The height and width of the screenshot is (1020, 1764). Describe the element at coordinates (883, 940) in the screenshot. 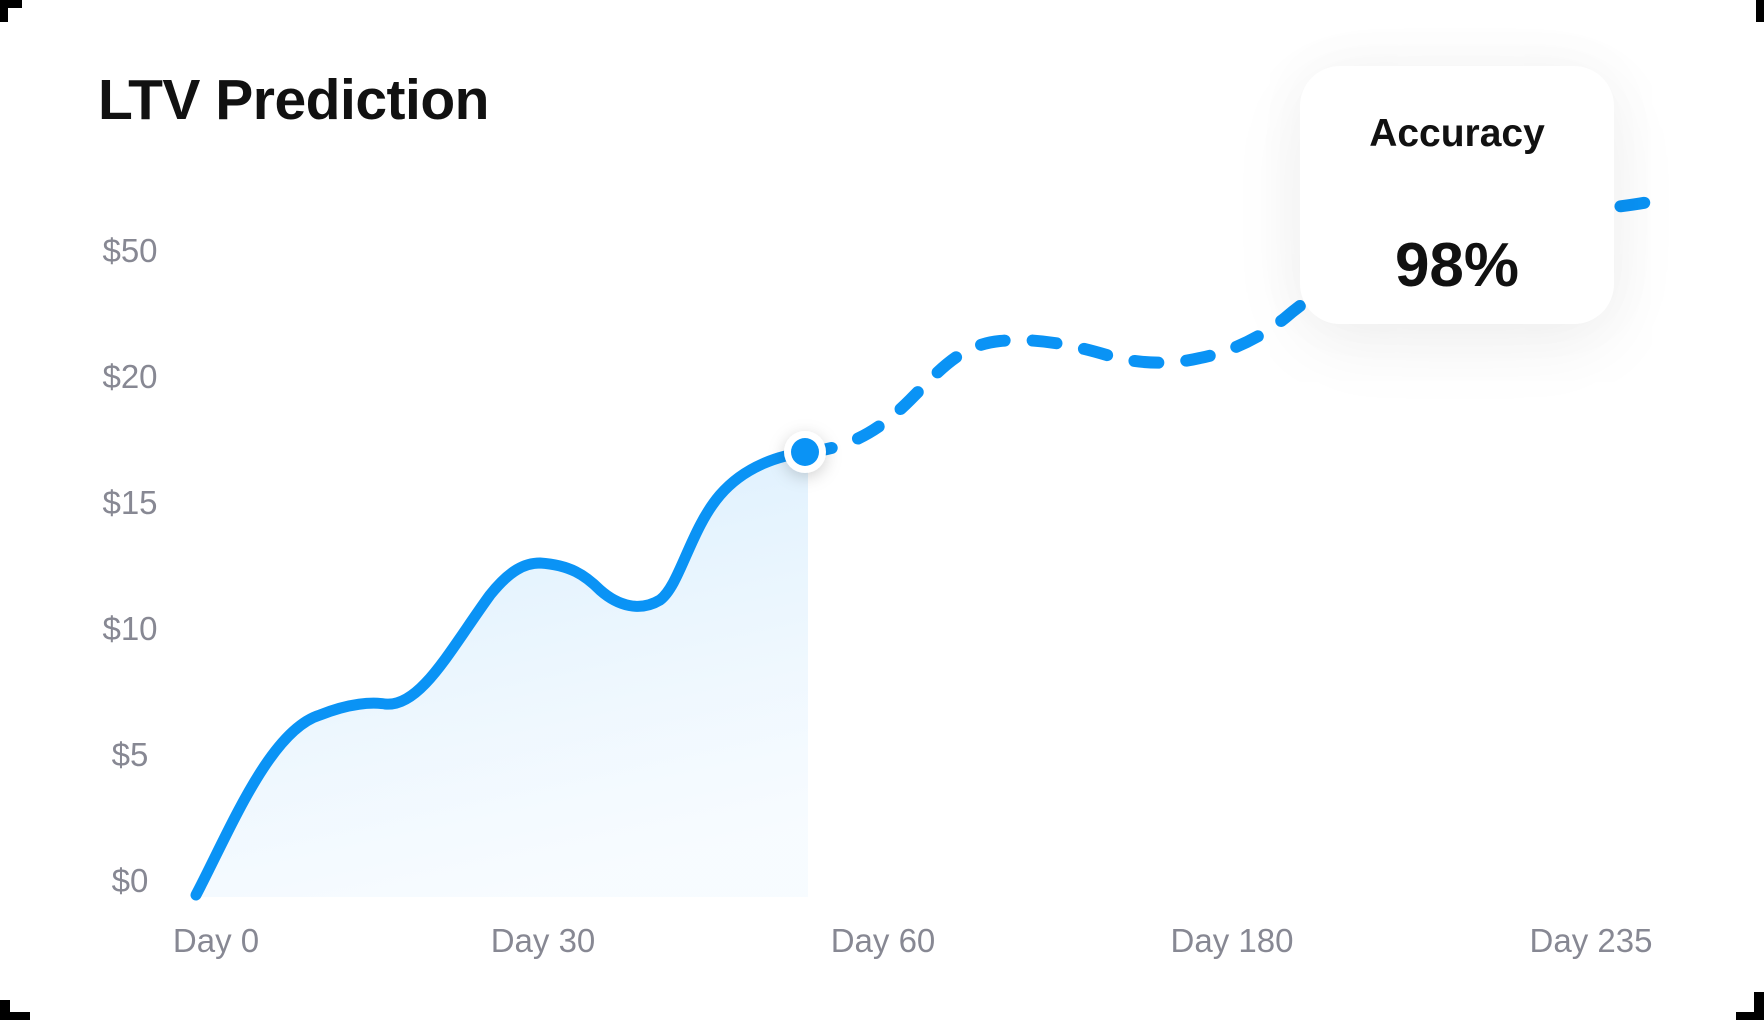

I see `x-axis-label: Day 60` at that location.